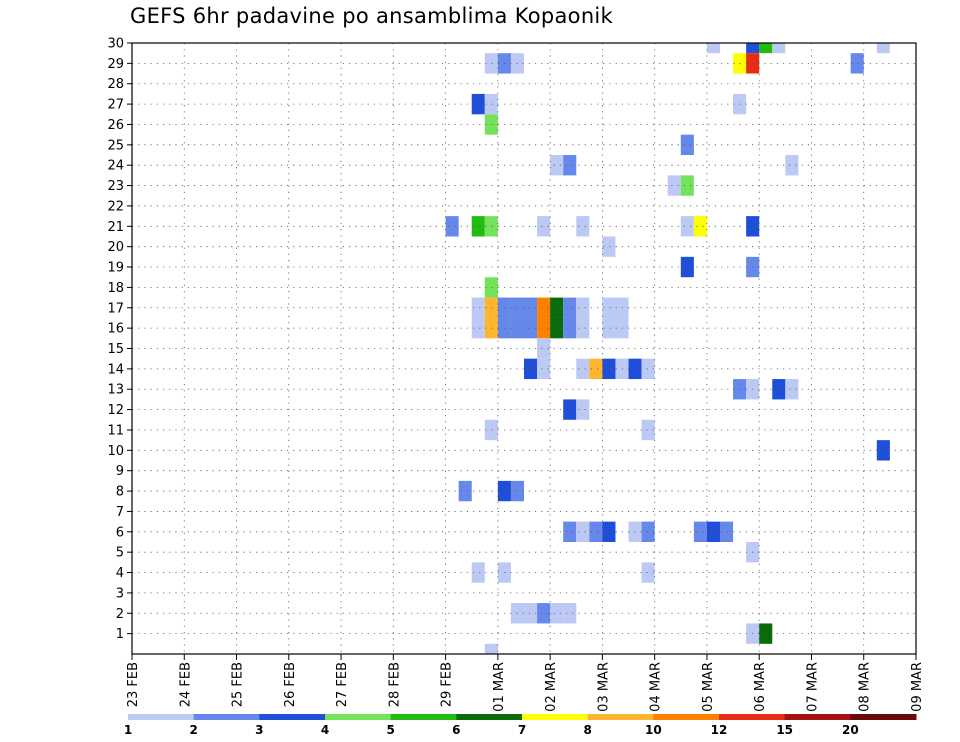 The height and width of the screenshot is (742, 960). What do you see at coordinates (115, 308) in the screenshot?
I see `y-tick-label: 17` at bounding box center [115, 308].